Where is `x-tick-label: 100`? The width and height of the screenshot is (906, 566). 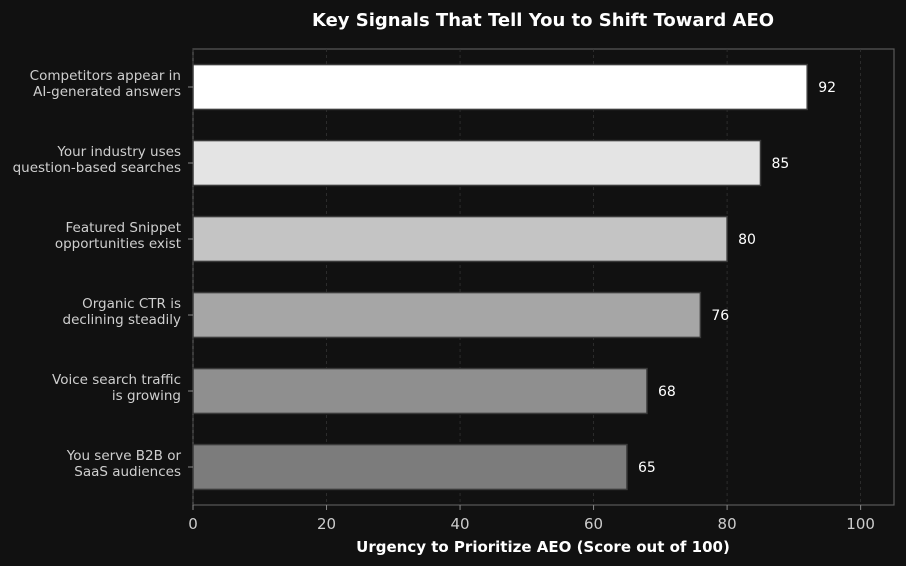 x-tick-label: 100 is located at coordinates (860, 524).